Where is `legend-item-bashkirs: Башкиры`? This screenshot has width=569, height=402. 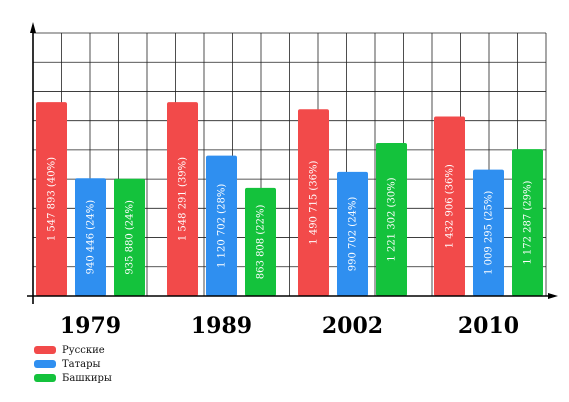
legend-item-bashkirs: Башкиры is located at coordinates (73, 378).